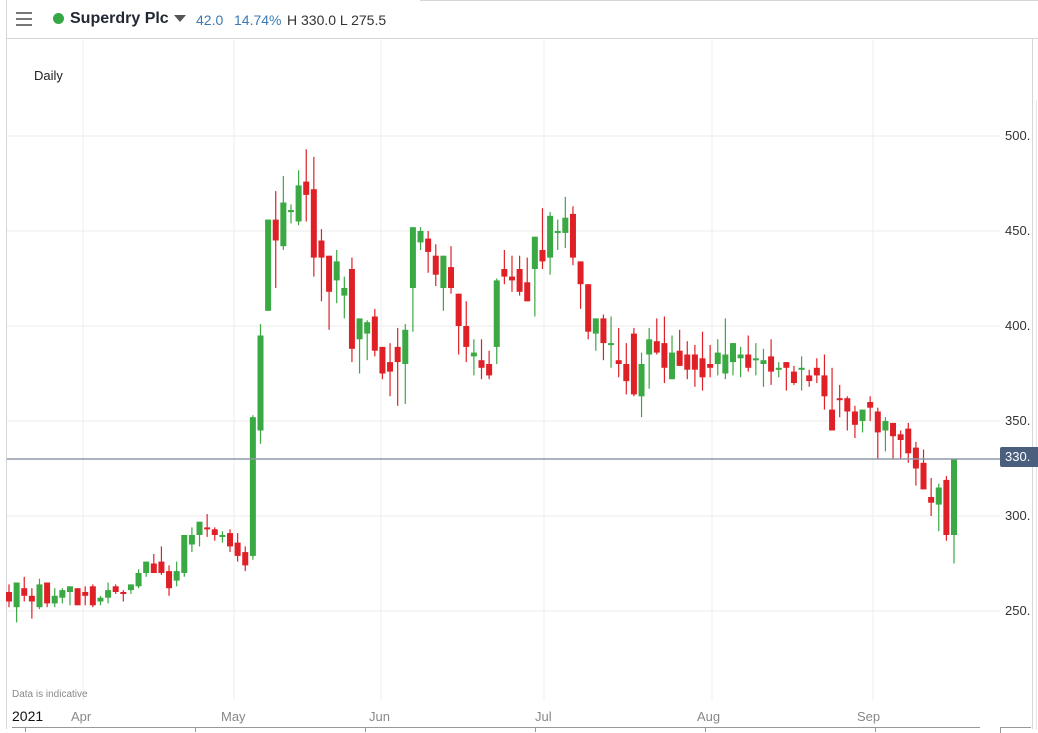 The image size is (1038, 733). Describe the element at coordinates (24, 19) in the screenshot. I see `hamburger-menu-icon` at that location.